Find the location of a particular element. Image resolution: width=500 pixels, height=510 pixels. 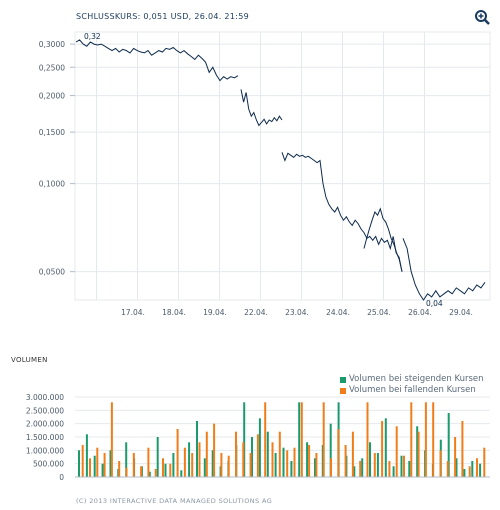

legend-label-up: Volumen bei steigenden Kursen is located at coordinates (416, 379).